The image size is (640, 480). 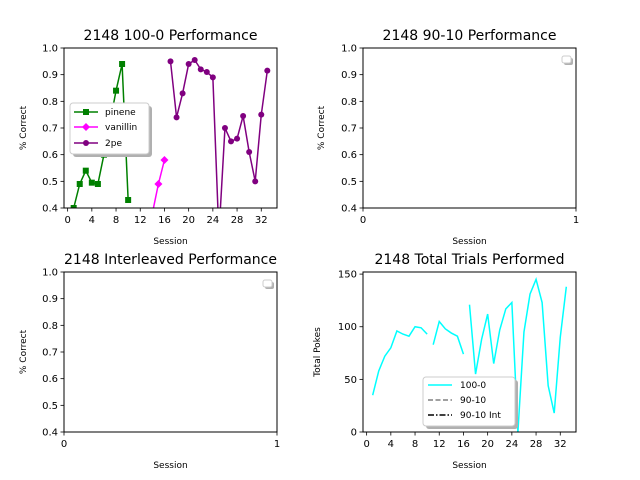 I want to click on plot-data, so click(x=469, y=354).